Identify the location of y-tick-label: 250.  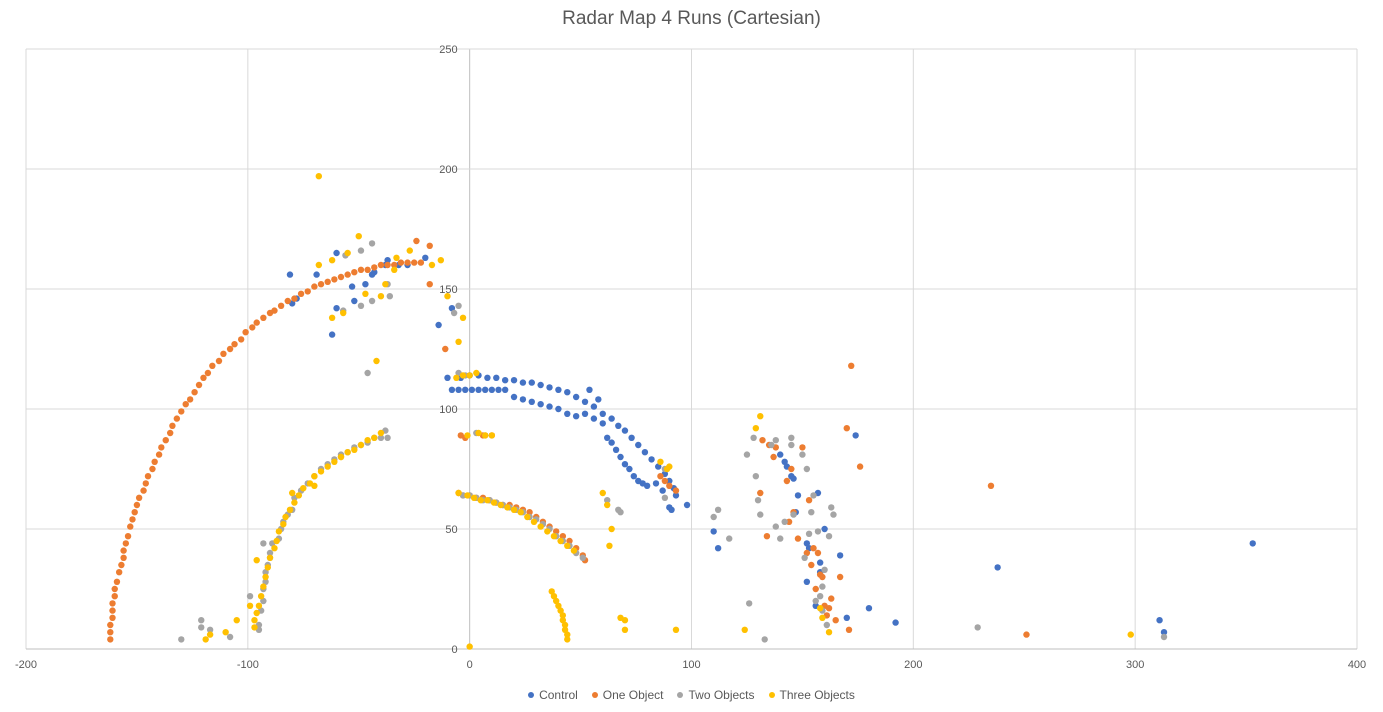
(448, 50).